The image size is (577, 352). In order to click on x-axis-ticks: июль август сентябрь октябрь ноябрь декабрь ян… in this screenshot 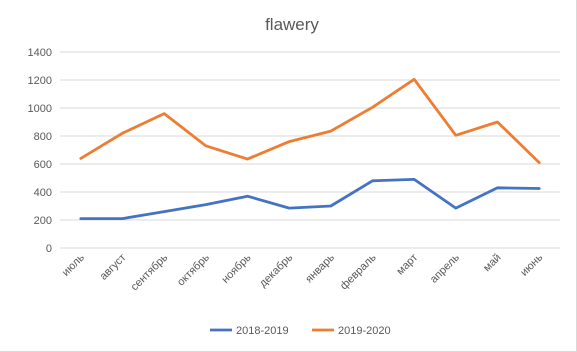, I will do `click(303, 272)`.